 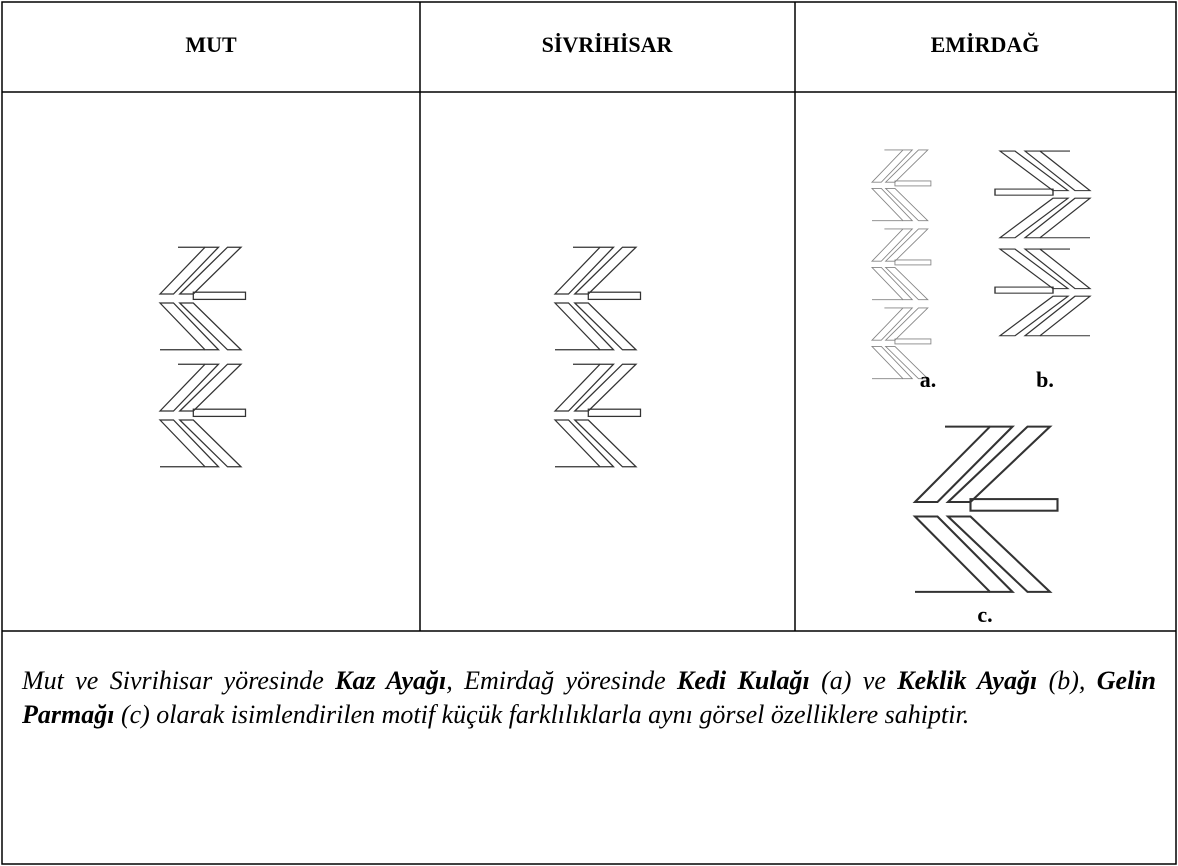 What do you see at coordinates (928, 379) in the screenshot?
I see `motif-label: a.` at bounding box center [928, 379].